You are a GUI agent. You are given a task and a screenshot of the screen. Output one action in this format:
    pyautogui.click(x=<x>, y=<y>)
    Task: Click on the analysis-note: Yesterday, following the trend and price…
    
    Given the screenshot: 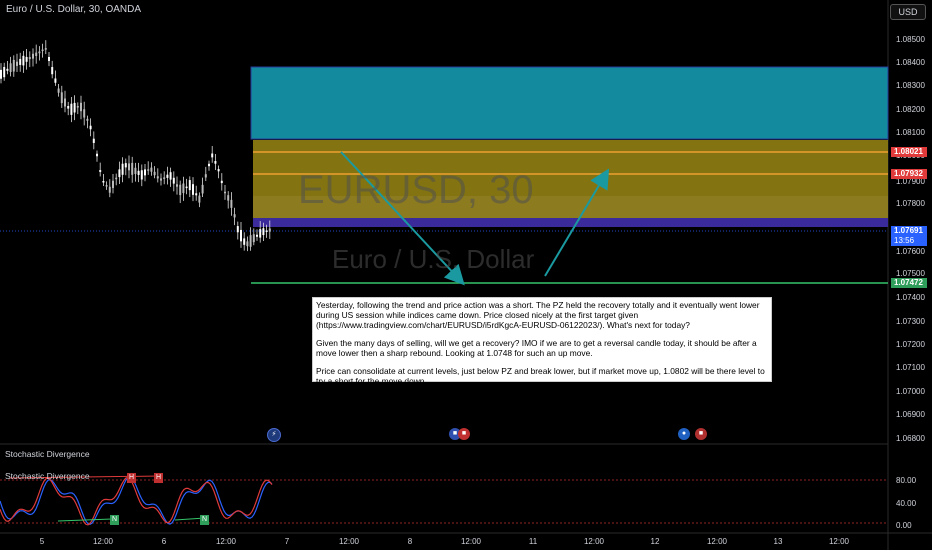 What is the action you would take?
    pyautogui.click(x=542, y=341)
    